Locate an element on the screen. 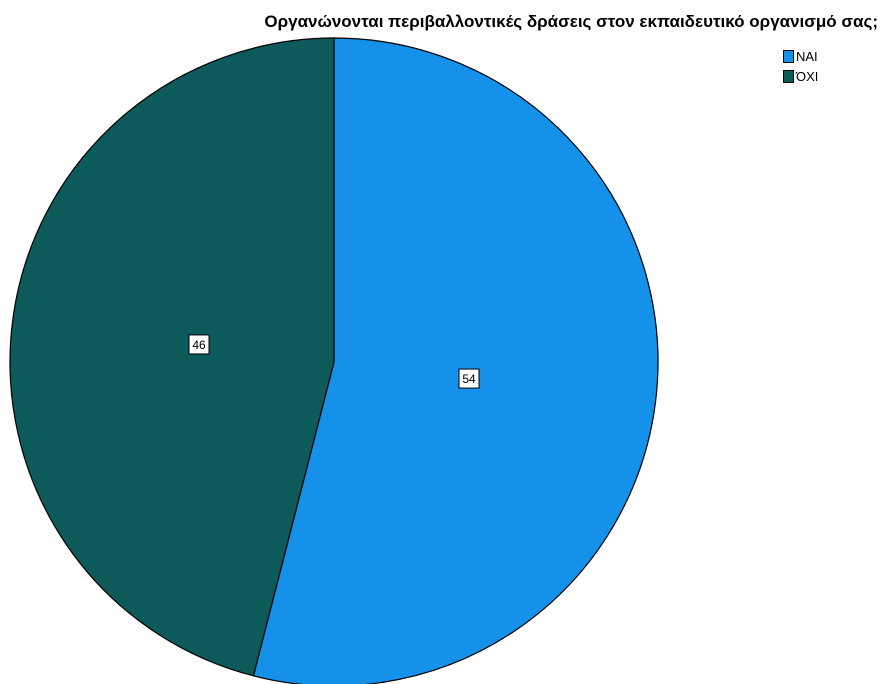 This screenshot has height=684, width=882. legend-item-2: ΌΧΙ is located at coordinates (800, 76).